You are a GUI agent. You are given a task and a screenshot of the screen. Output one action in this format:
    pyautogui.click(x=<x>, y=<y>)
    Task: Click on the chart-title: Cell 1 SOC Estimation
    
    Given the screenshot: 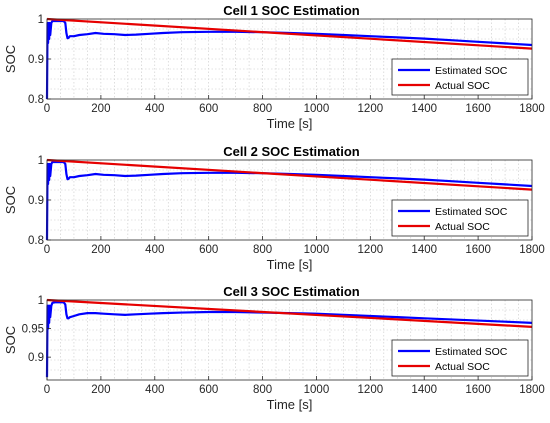 What is the action you would take?
    pyautogui.click(x=291, y=10)
    